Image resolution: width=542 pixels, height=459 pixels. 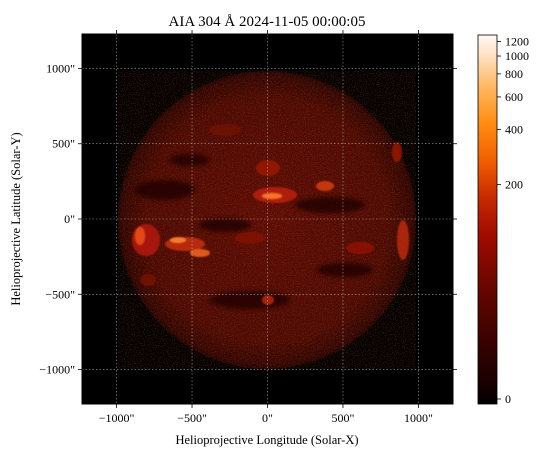 I want to click on colorbar-tick-label: 0, so click(x=508, y=399).